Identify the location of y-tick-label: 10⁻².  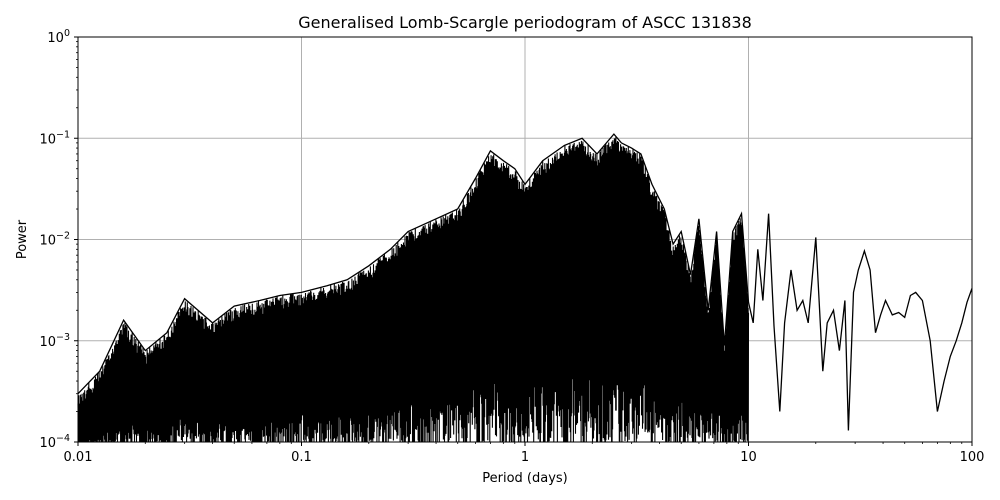
(54, 240).